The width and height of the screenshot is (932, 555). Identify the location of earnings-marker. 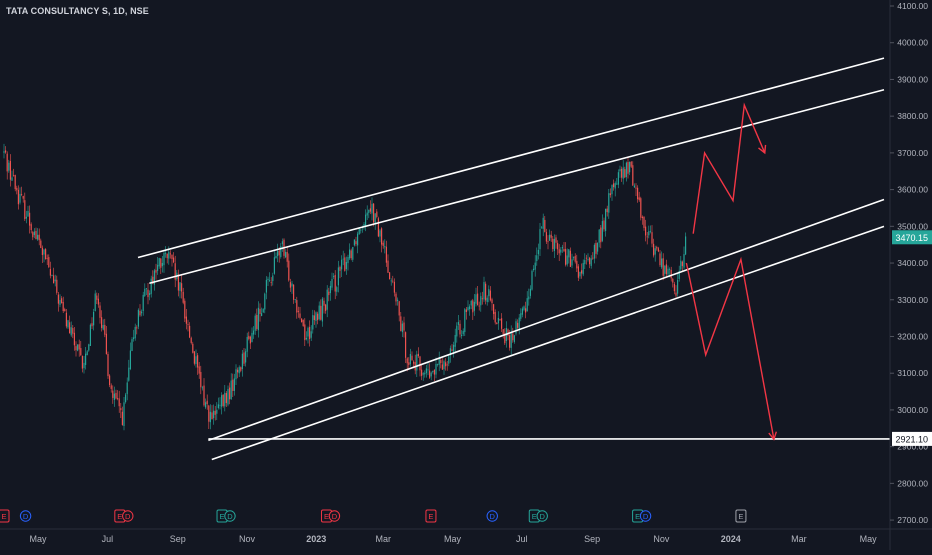
(5, 516).